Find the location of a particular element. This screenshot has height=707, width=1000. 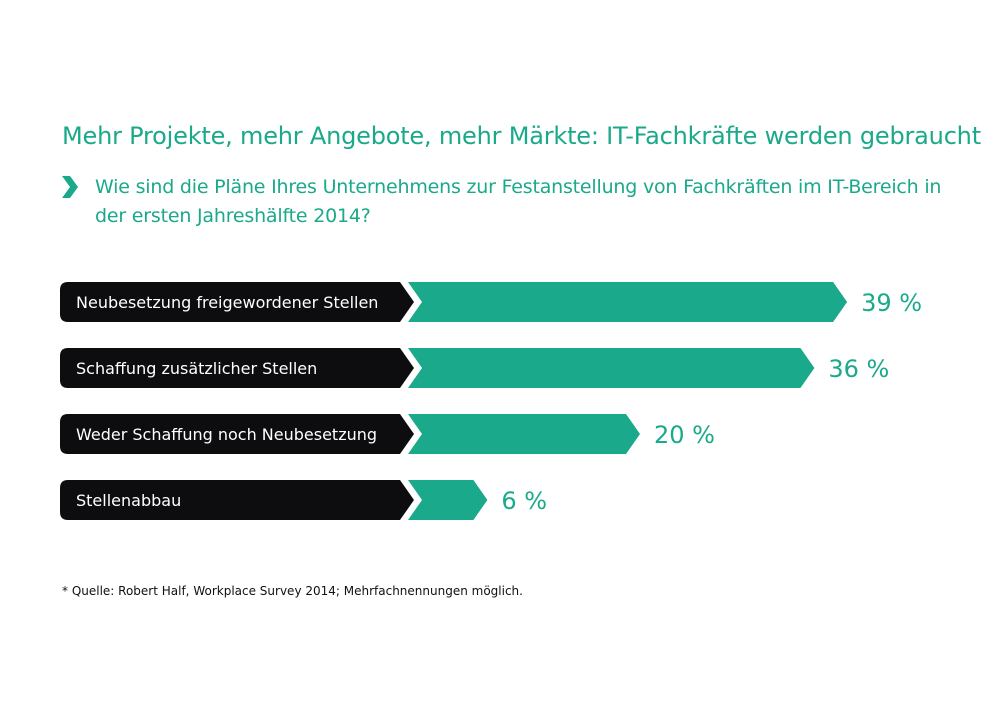

category-label: Stellenabbau is located at coordinates (128, 500).